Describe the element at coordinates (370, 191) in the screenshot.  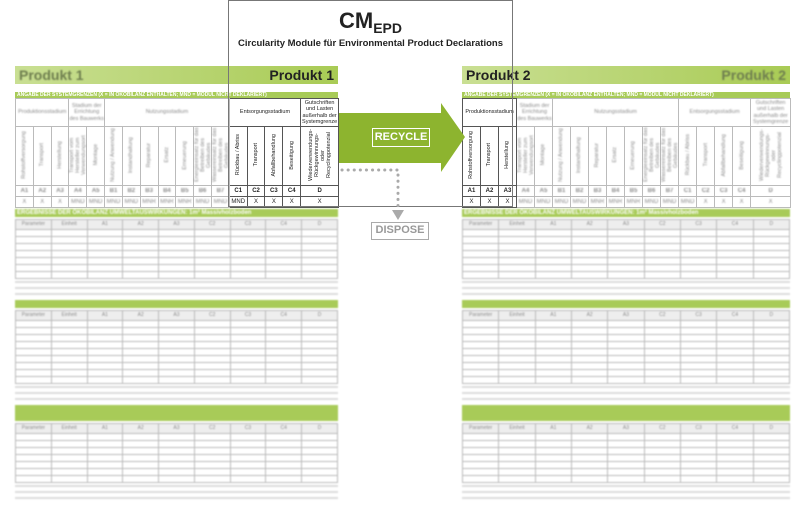
I see `dispose-dotted-line` at that location.